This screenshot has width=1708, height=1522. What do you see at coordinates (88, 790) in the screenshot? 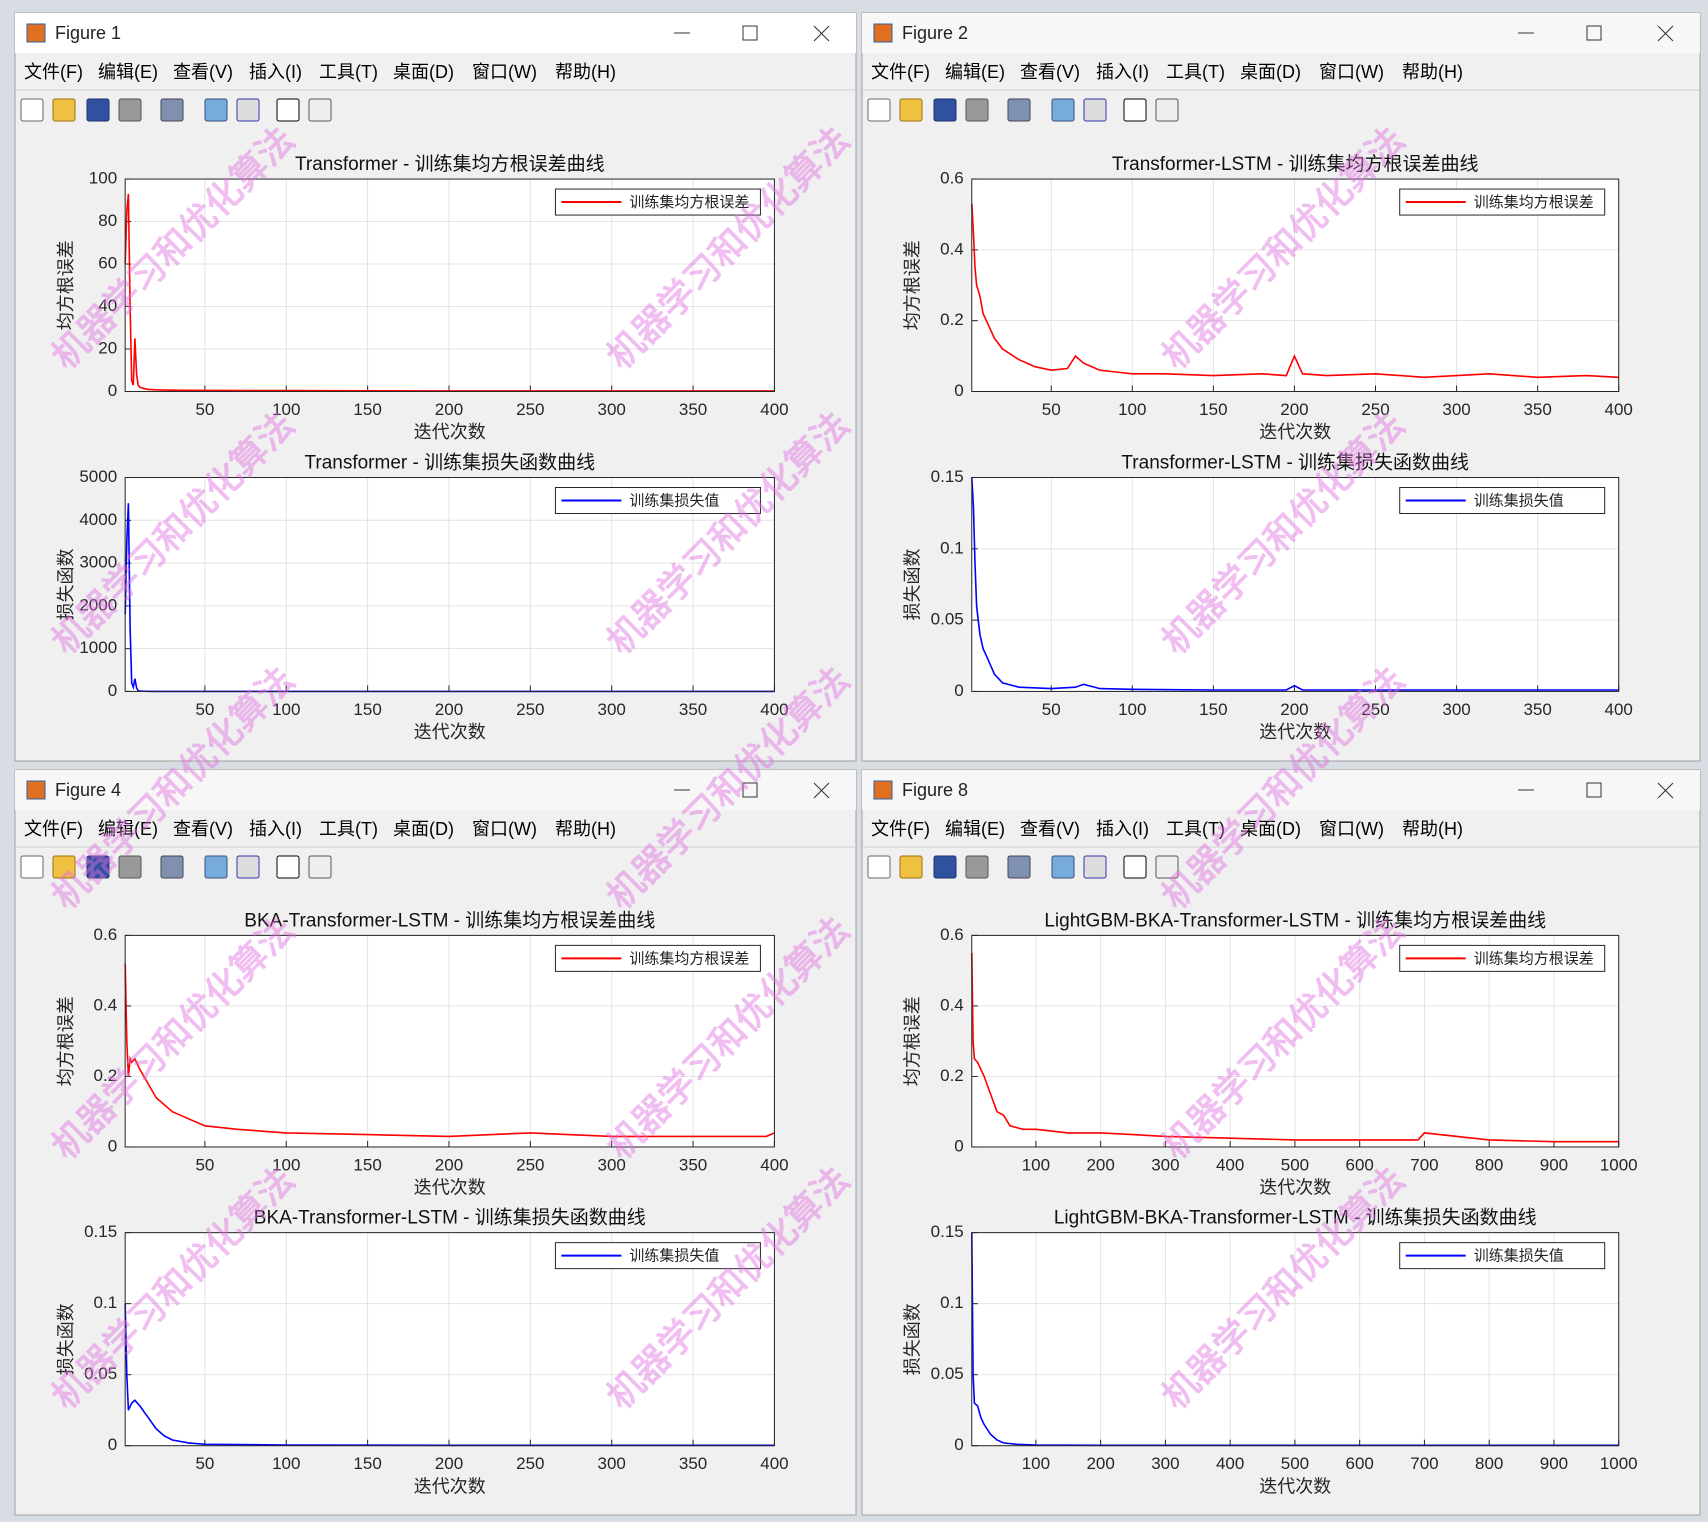
I see `window-title: Figure 4` at bounding box center [88, 790].